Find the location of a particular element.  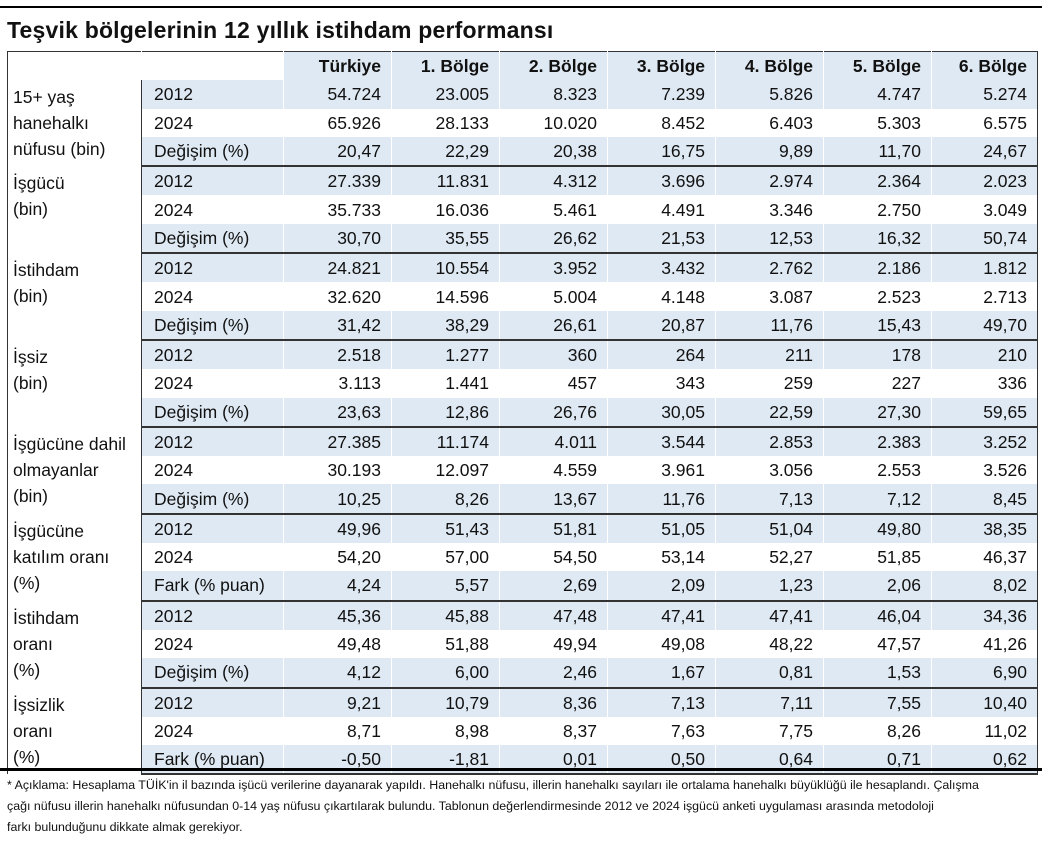

column-header: 1. Bölge is located at coordinates (445, 66).